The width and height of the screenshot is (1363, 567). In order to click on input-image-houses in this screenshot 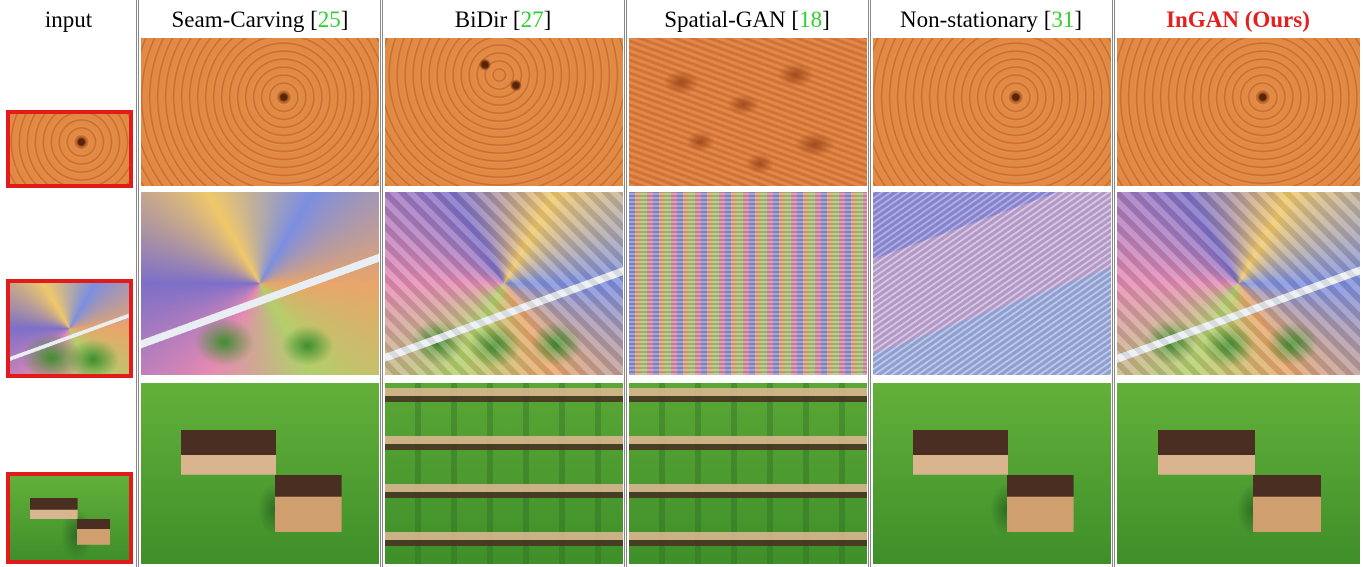, I will do `click(69, 518)`.